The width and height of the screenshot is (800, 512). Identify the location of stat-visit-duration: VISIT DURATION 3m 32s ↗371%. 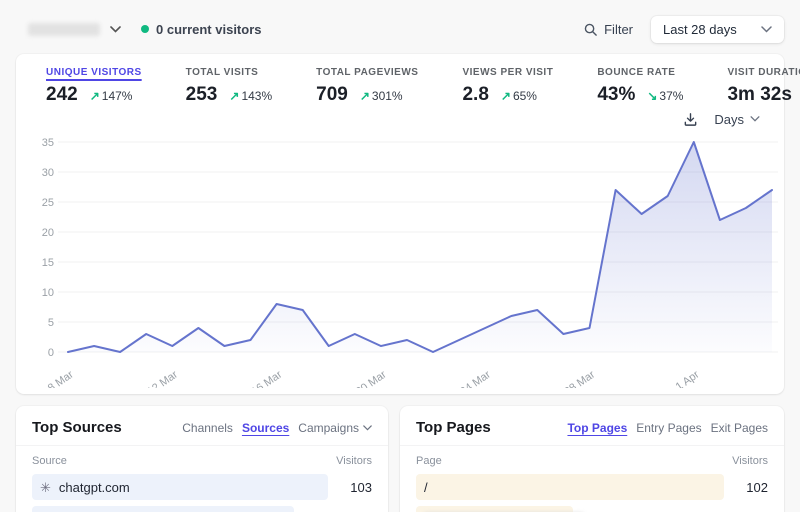
(763, 86).